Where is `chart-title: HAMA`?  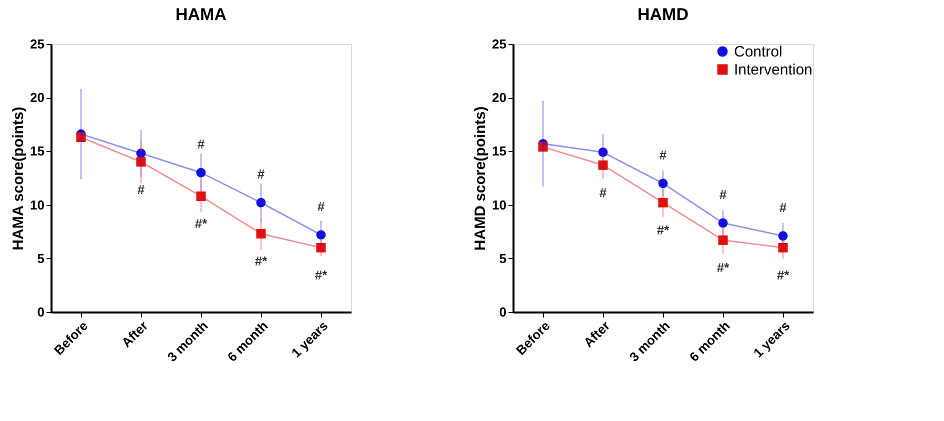 chart-title: HAMA is located at coordinates (201, 14).